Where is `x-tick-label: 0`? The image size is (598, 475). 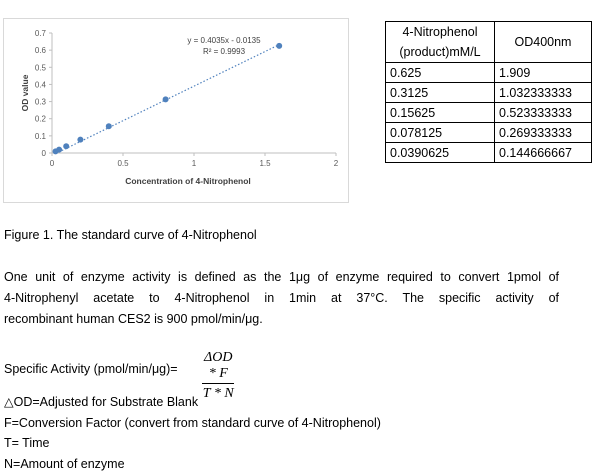
x-tick-label: 0 is located at coordinates (52, 163).